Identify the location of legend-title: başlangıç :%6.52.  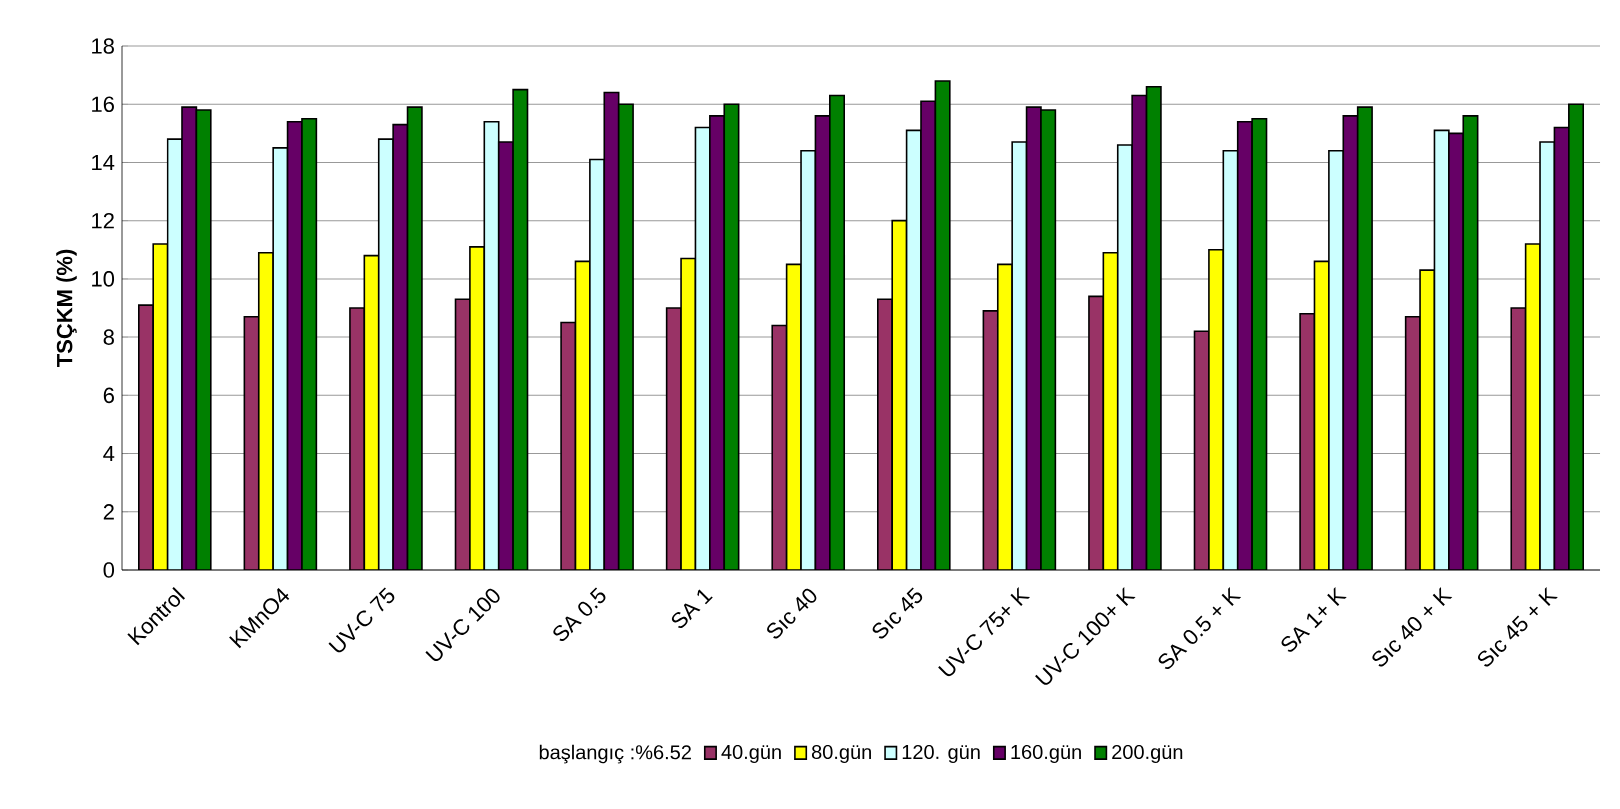
(615, 754).